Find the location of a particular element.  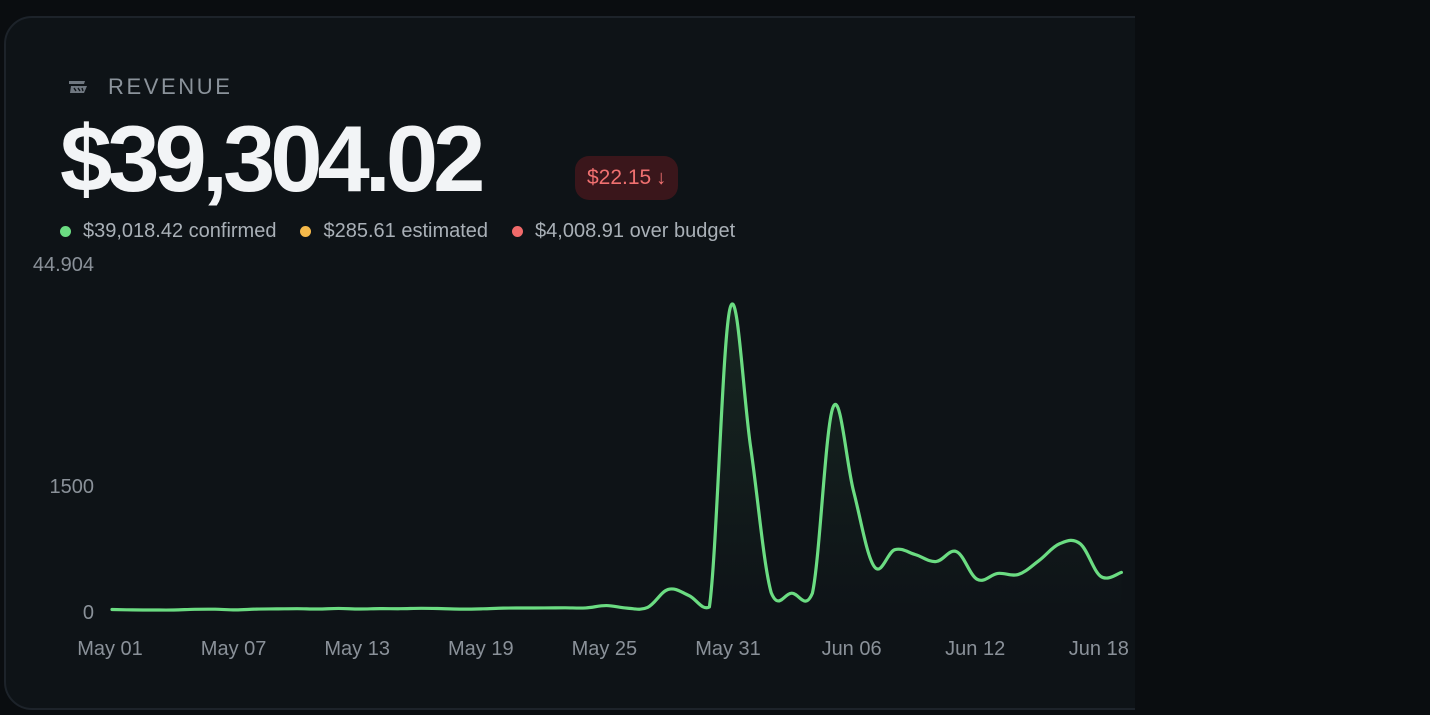

delta-badge: $22.15 ↓ is located at coordinates (627, 178).